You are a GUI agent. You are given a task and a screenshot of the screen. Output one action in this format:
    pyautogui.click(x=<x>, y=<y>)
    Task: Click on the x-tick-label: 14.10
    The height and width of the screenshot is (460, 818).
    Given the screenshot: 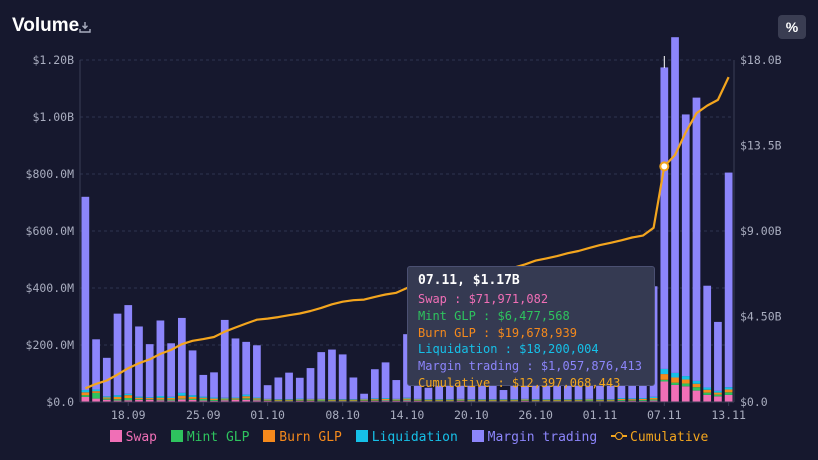 What is the action you would take?
    pyautogui.click(x=407, y=415)
    